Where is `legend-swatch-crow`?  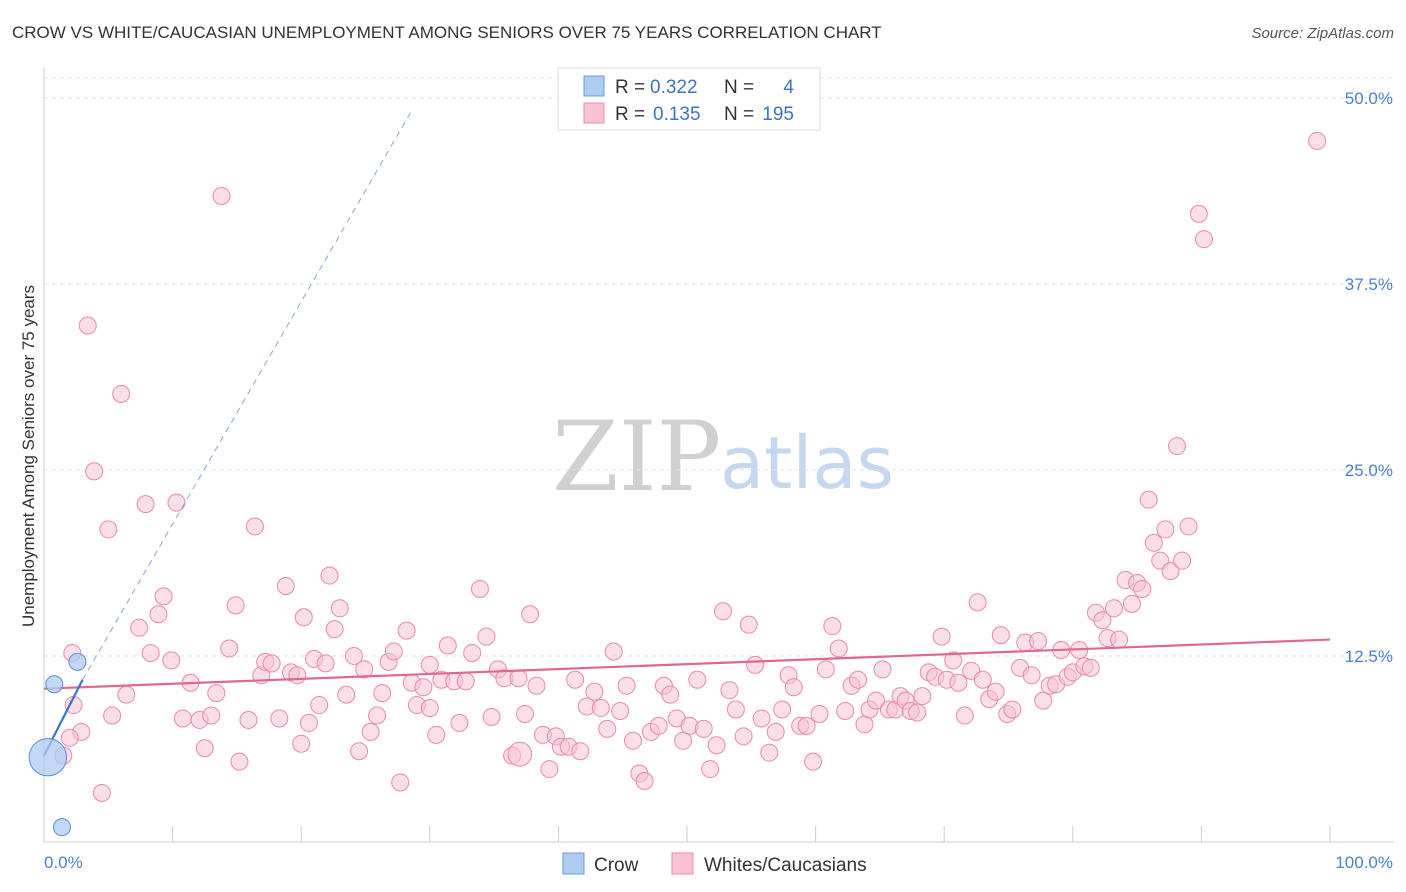
legend-swatch-crow is located at coordinates (594, 86).